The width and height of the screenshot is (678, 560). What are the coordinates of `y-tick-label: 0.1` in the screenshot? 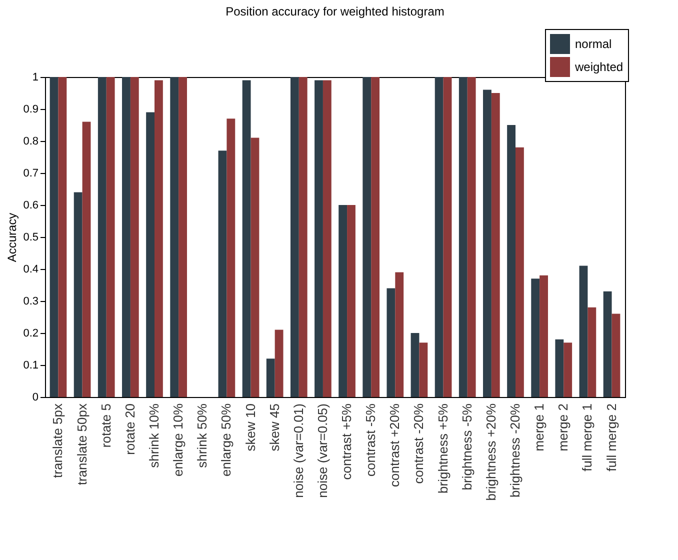 It's located at (30, 366).